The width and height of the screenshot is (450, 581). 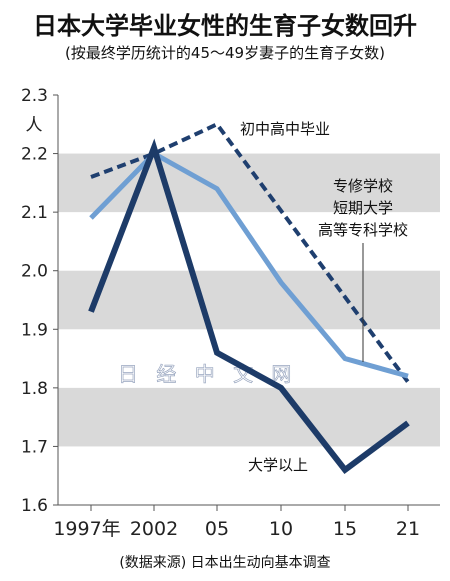 I want to click on y-tick-label-1: 1.7, so click(x=34, y=447).